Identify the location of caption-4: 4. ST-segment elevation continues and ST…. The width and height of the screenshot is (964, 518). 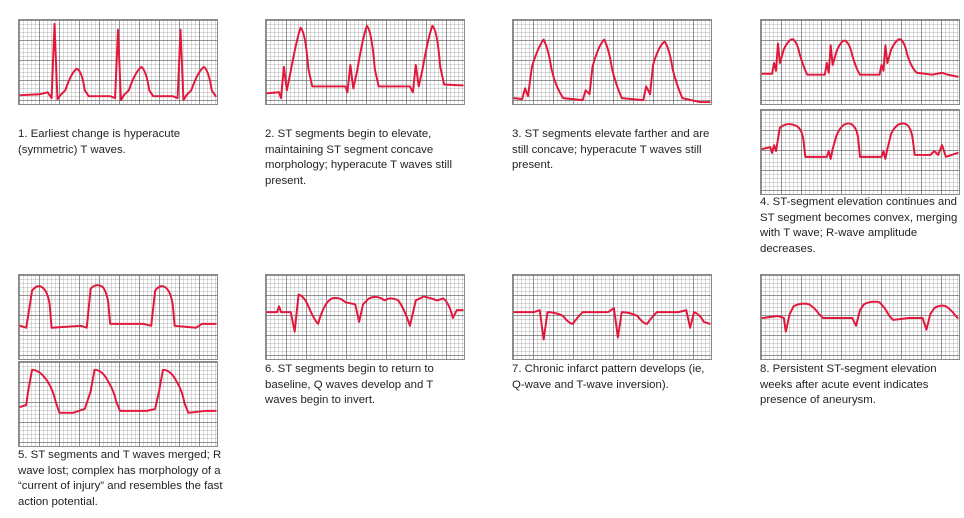
(859, 225).